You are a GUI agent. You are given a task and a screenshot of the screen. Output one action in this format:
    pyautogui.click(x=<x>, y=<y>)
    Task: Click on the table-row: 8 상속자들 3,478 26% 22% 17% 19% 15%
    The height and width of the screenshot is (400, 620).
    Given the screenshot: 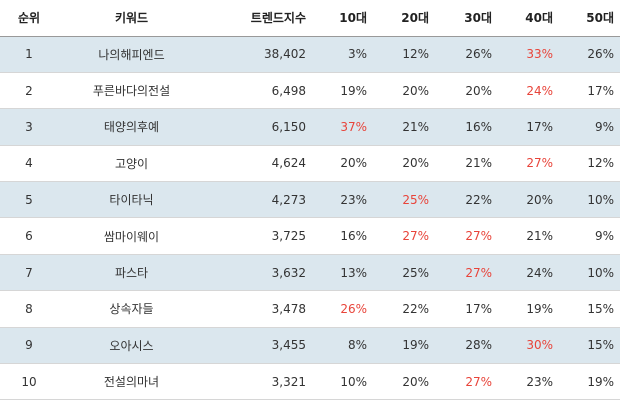 What is the action you would take?
    pyautogui.click(x=310, y=309)
    